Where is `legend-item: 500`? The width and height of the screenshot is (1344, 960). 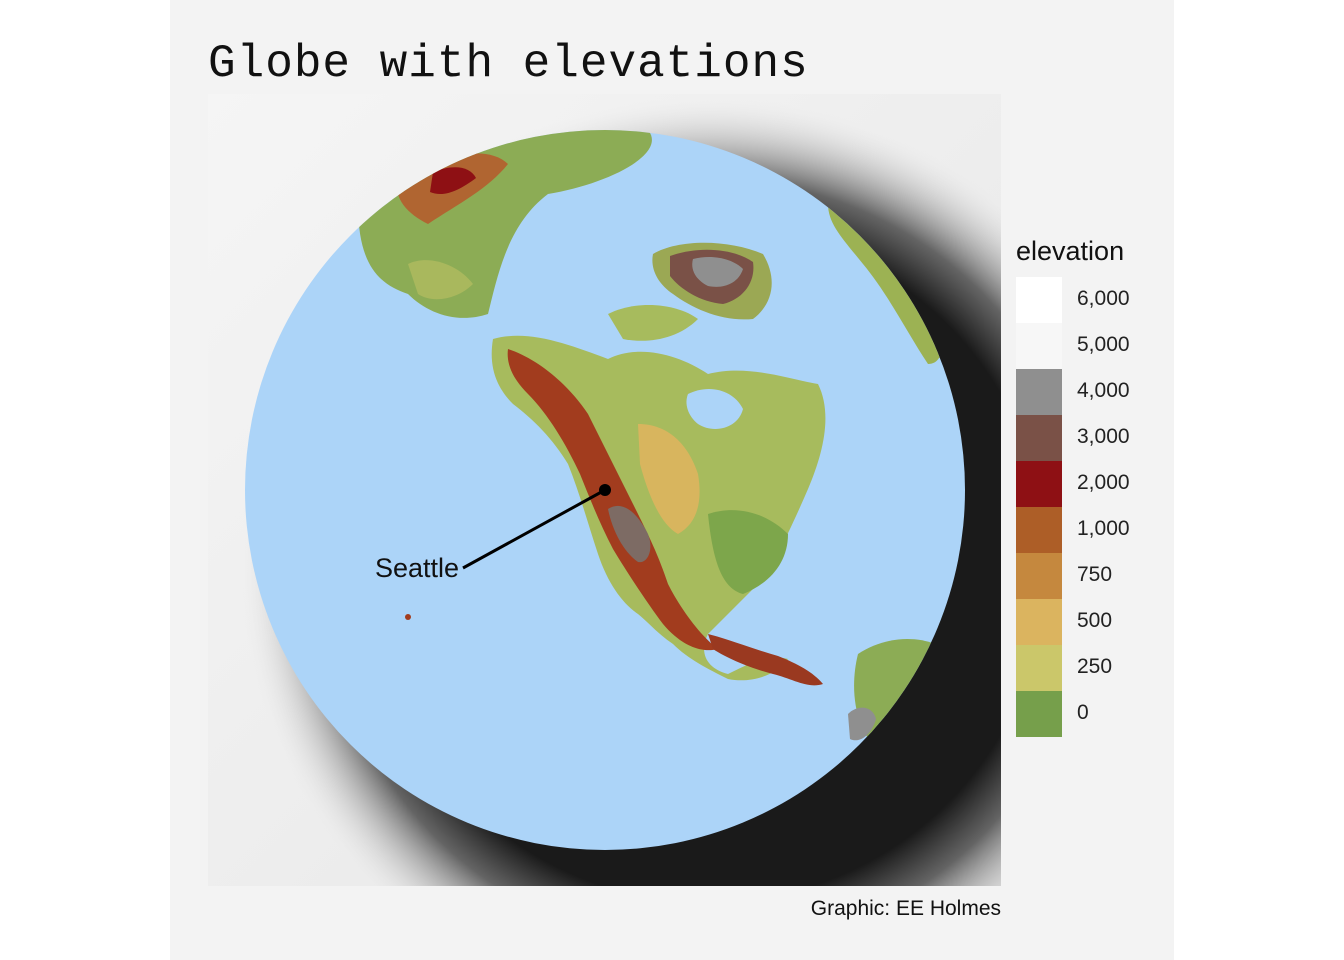 legend-item: 500 is located at coordinates (1091, 622).